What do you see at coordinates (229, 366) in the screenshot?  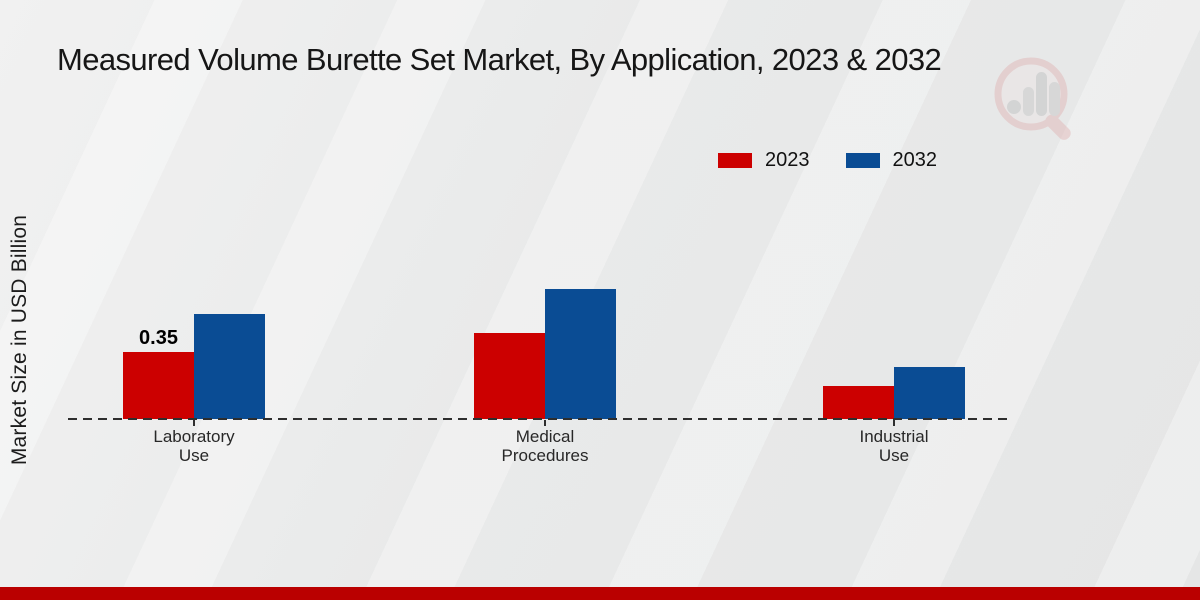 I see `bar-2032-laboratory-use` at bounding box center [229, 366].